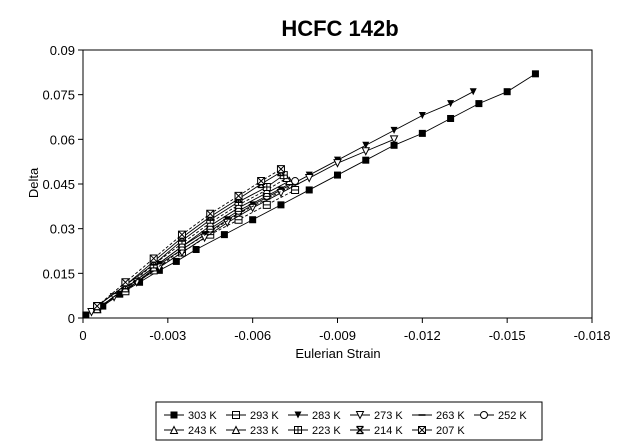 Image resolution: width=618 pixels, height=447 pixels. I want to click on x-tick-label: -0.006, so click(252, 335).